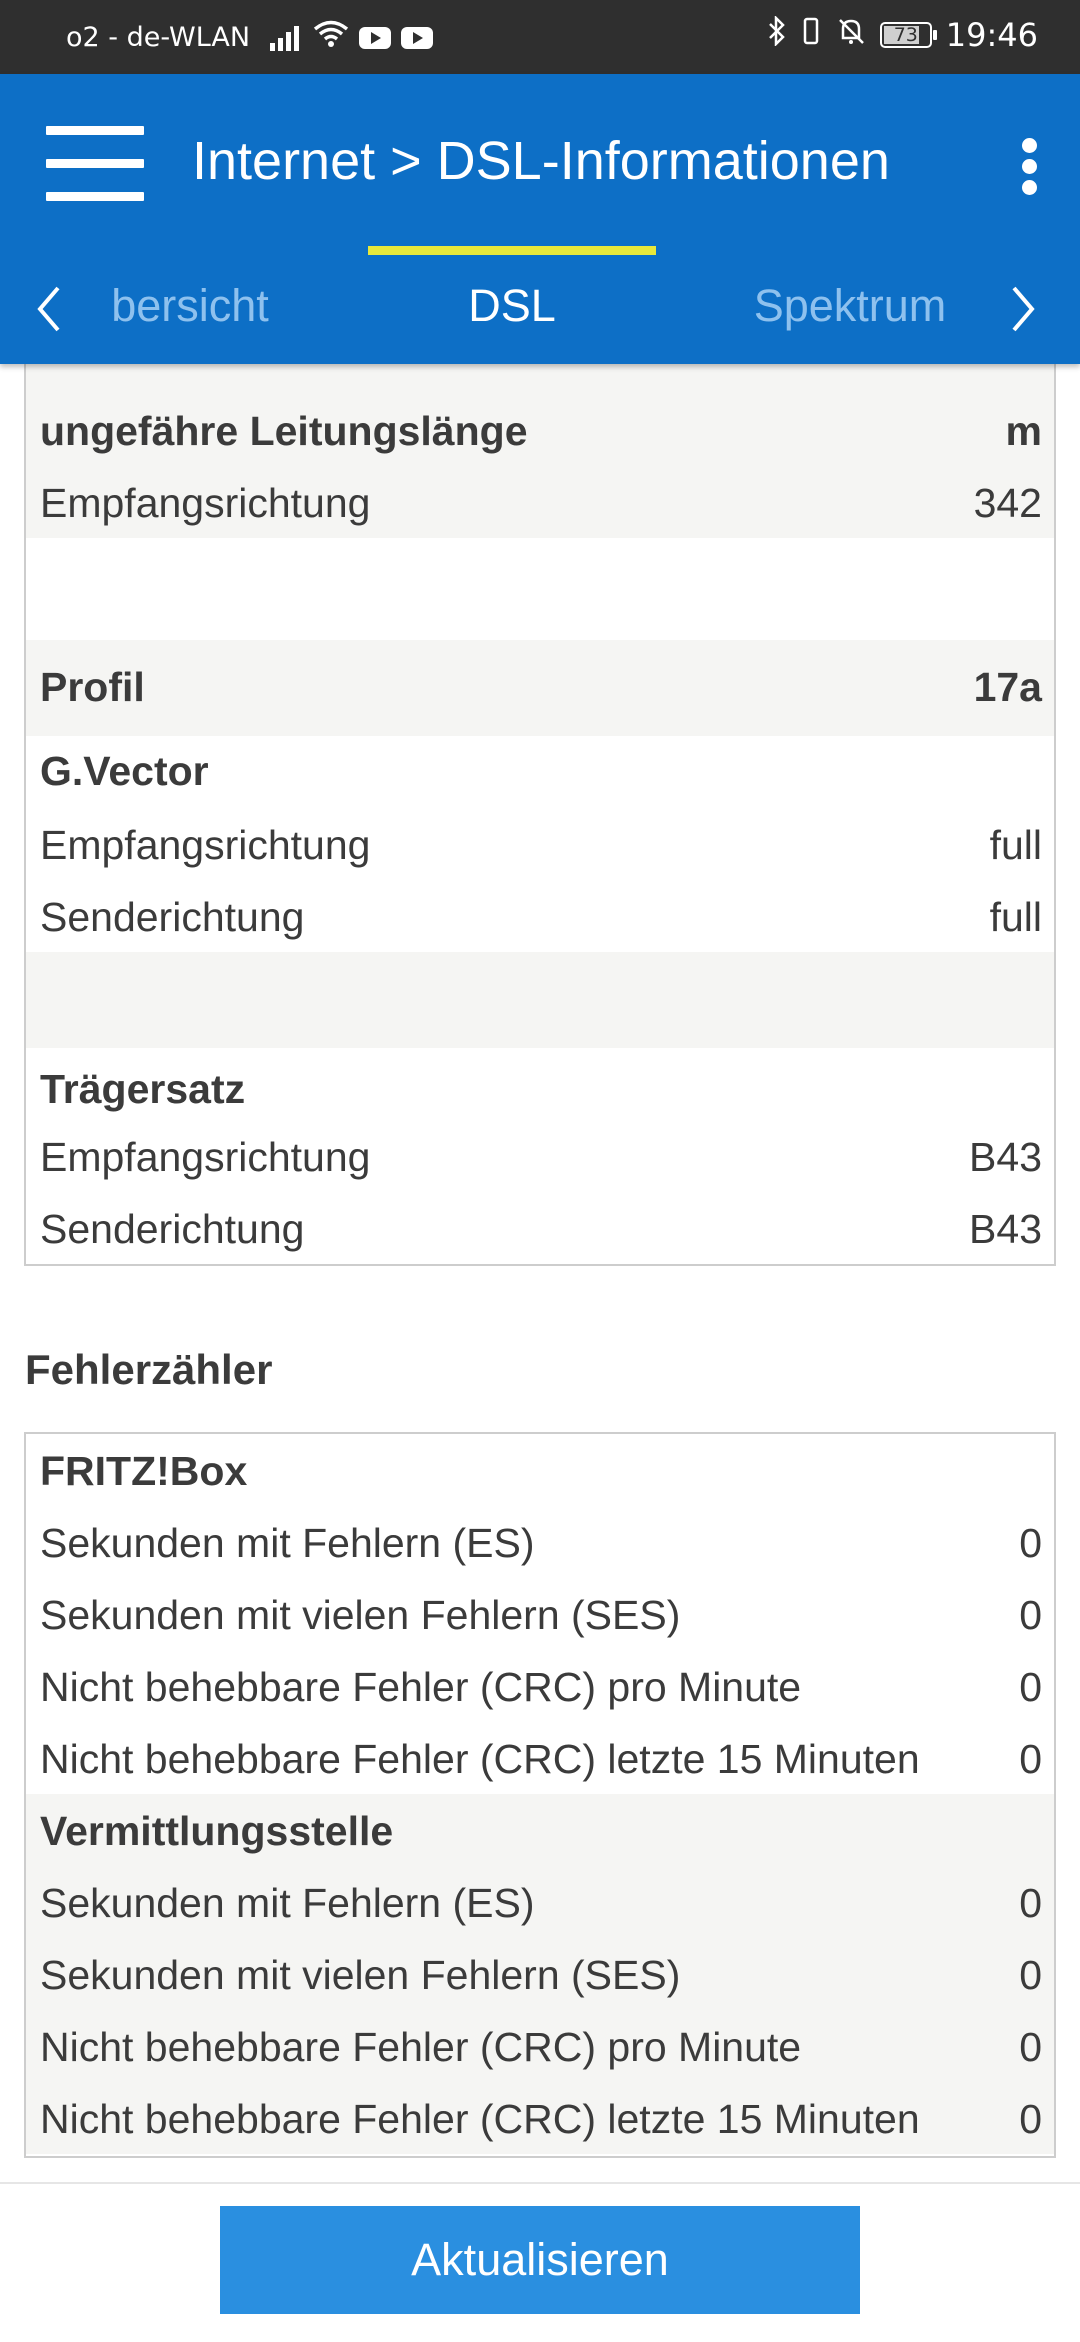 This screenshot has width=1080, height=2342. Describe the element at coordinates (190, 305) in the screenshot. I see `tab-overview: bersicht` at that location.